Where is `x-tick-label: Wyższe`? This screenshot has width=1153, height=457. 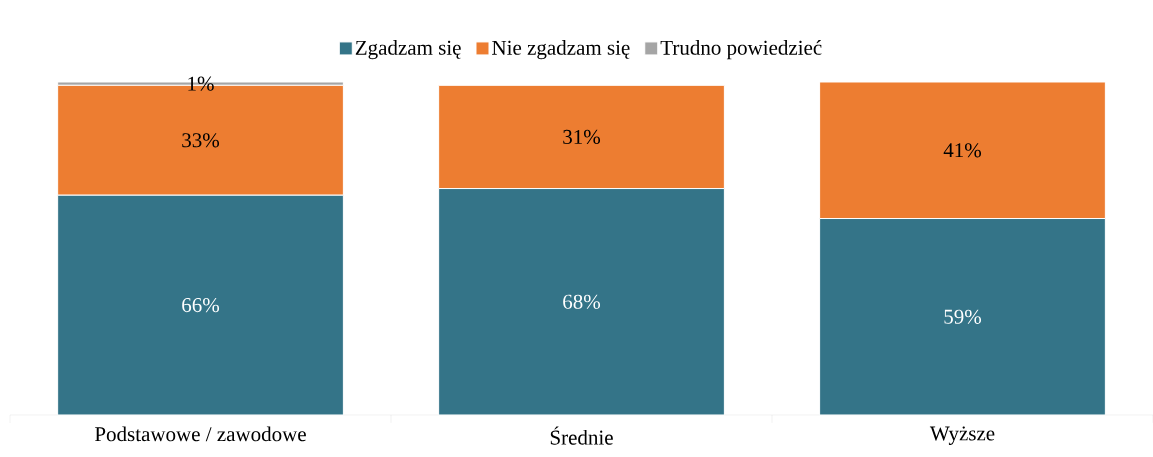
x-tick-label: Wyższe is located at coordinates (962, 435).